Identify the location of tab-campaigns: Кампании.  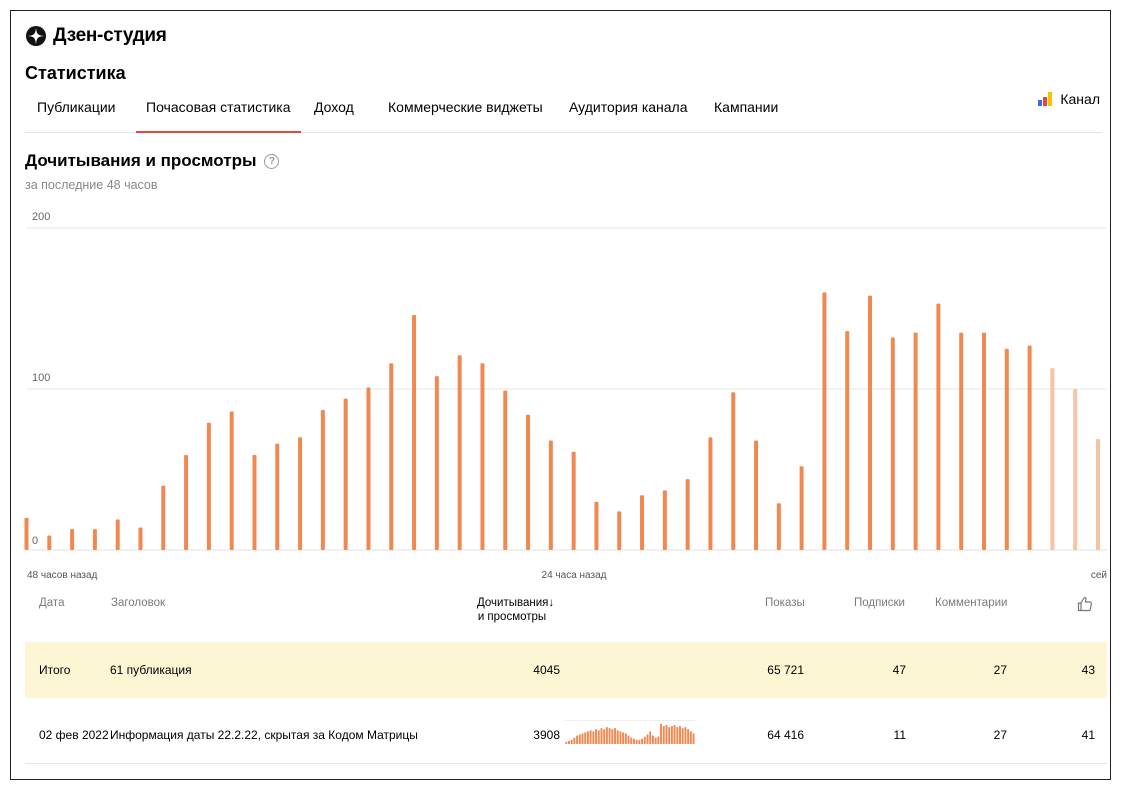
(746, 107).